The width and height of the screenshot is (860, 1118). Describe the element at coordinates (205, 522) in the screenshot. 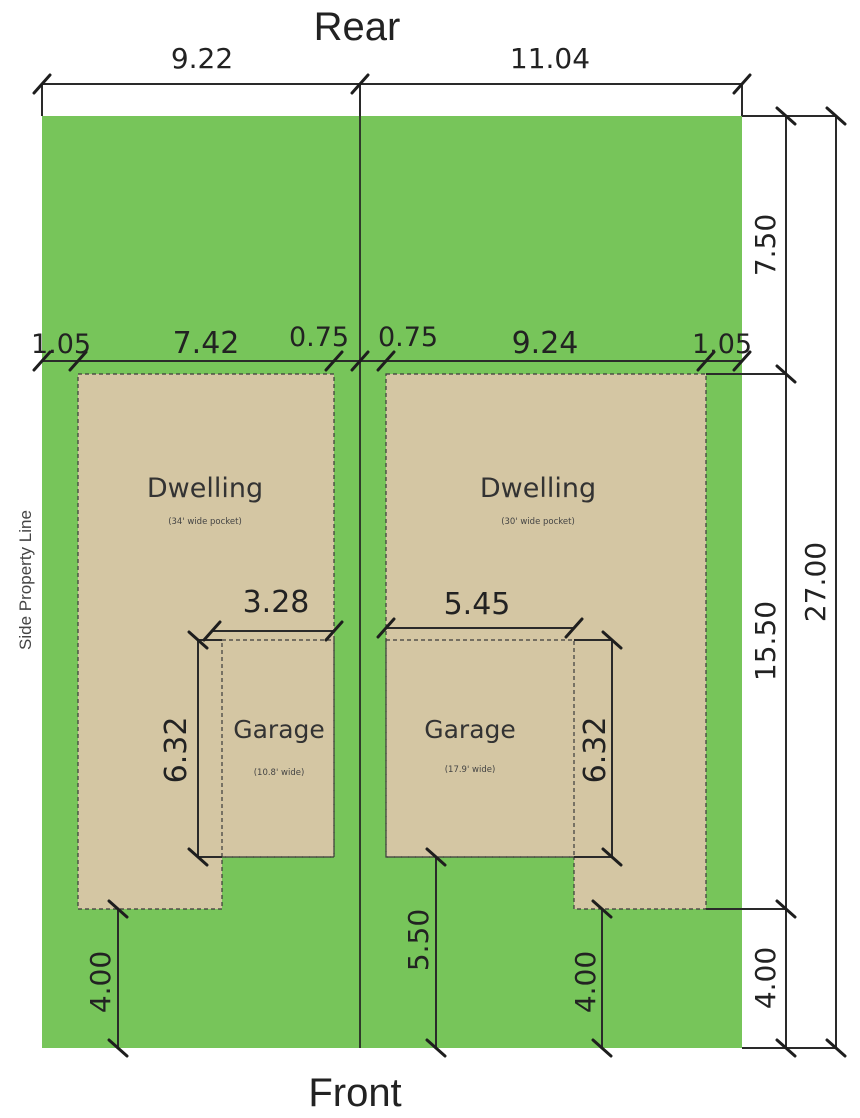

I see `left-dwelling-note: (34' wide pocket)` at that location.